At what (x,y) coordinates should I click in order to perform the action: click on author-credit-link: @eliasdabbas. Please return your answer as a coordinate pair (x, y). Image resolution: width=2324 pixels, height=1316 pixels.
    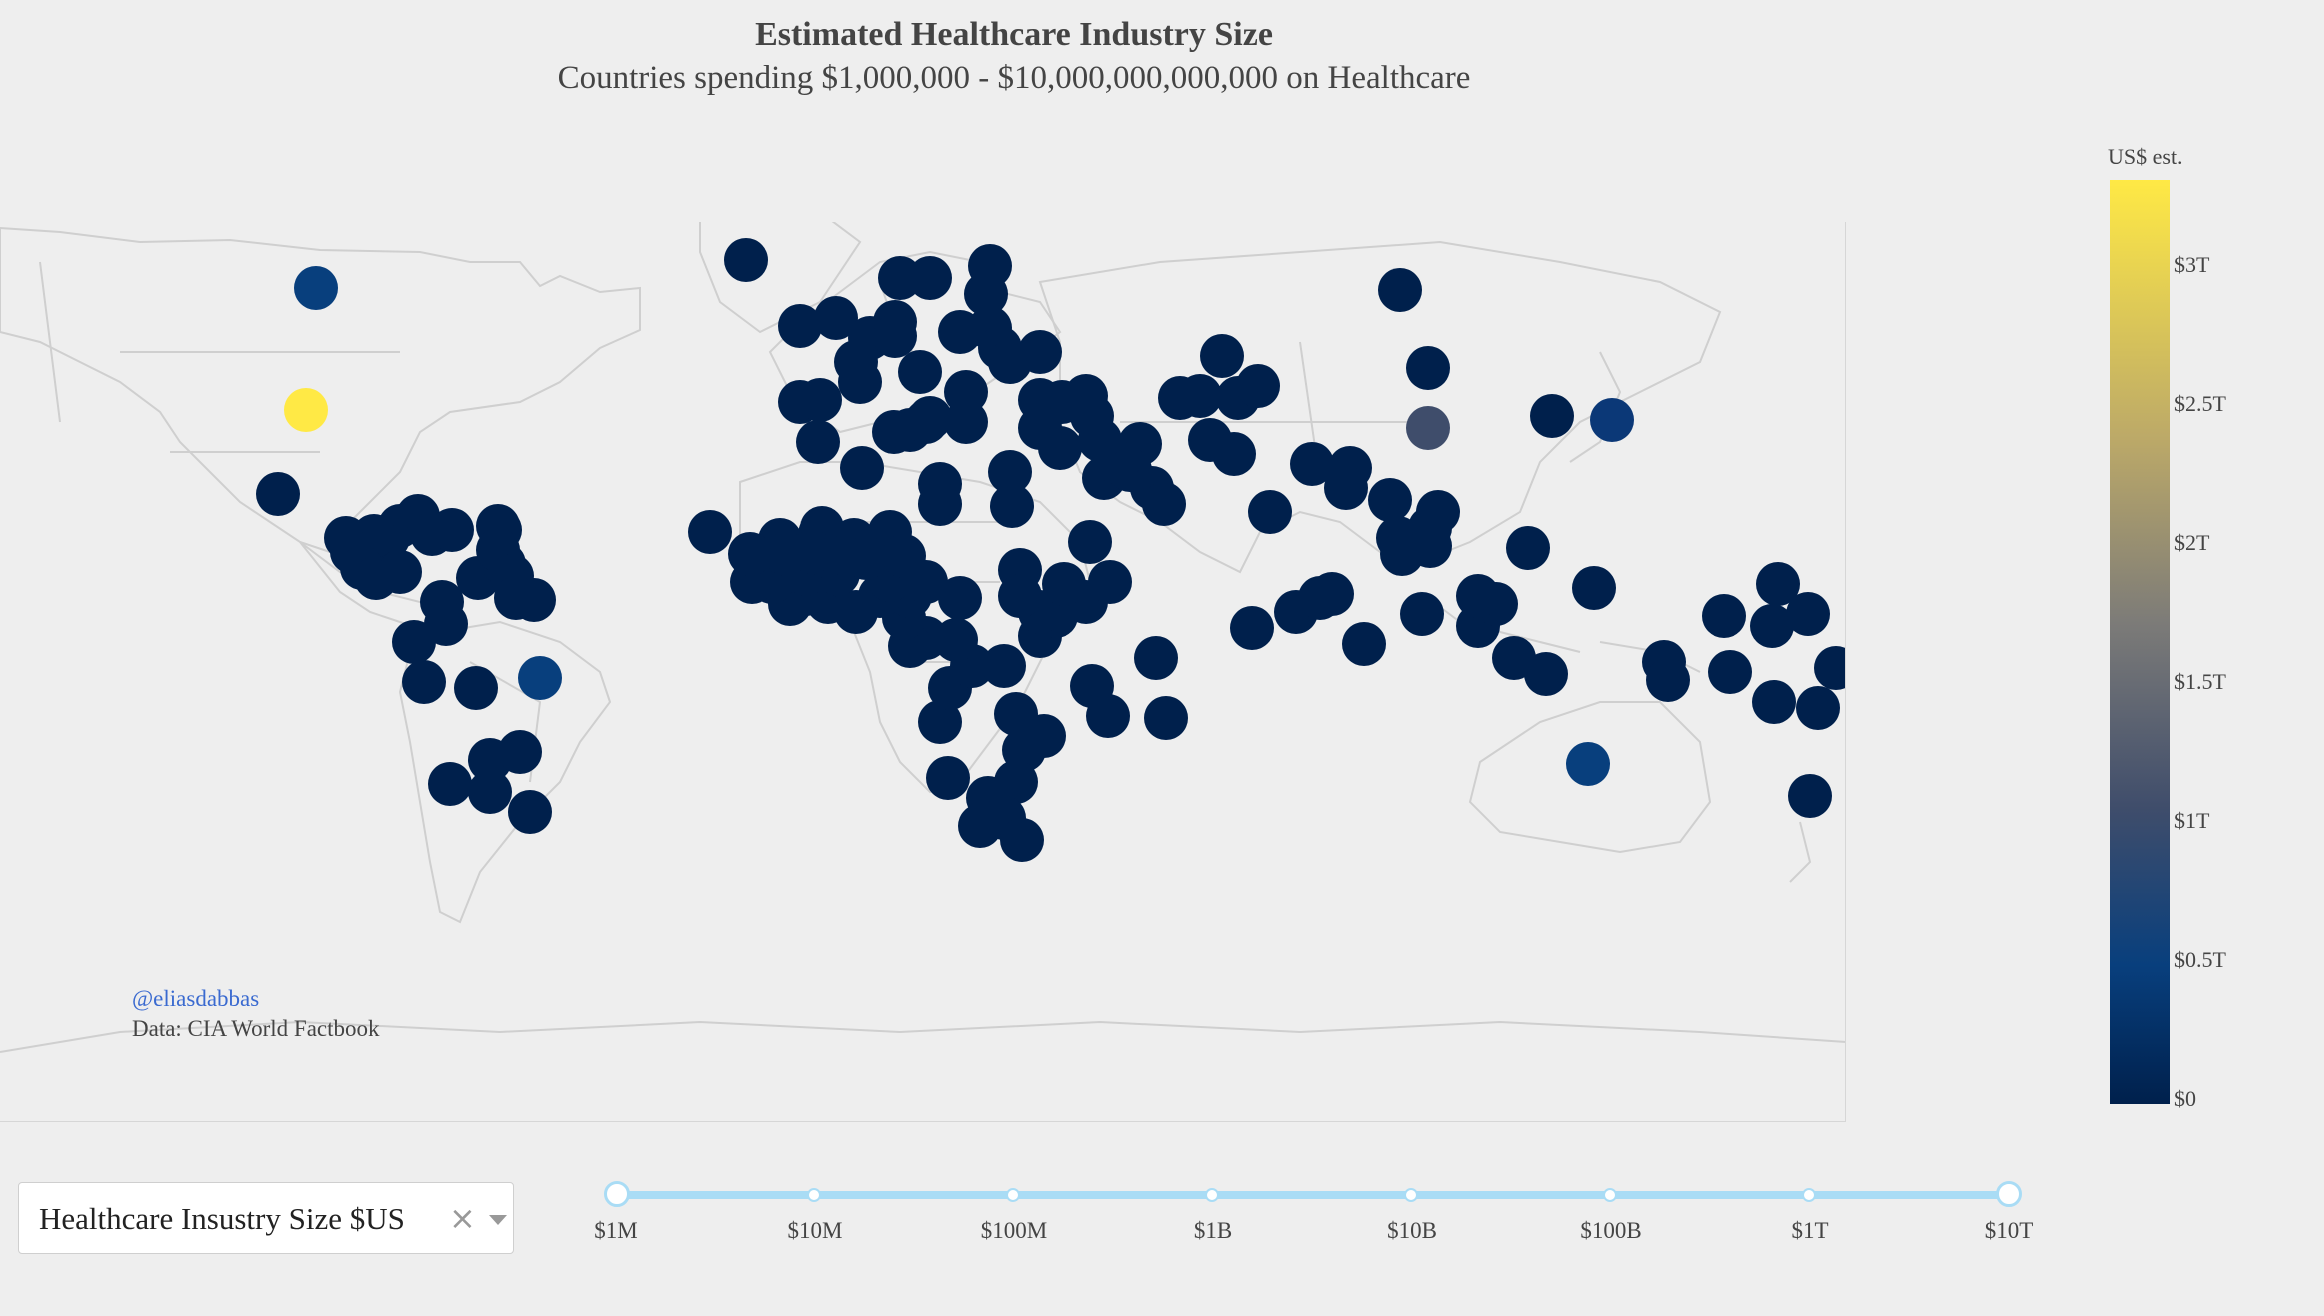
    Looking at the image, I should click on (196, 998).